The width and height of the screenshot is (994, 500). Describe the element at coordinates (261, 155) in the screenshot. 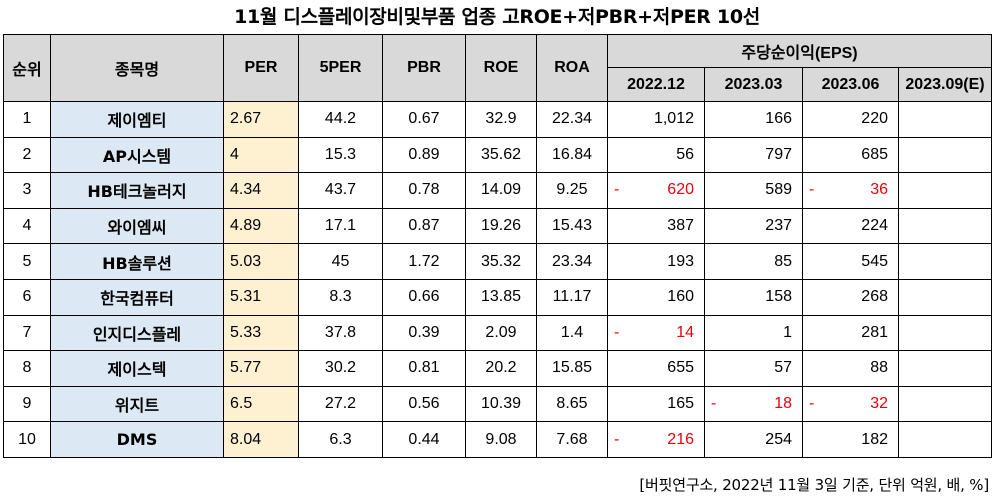

I see `per-cell: 4` at that location.